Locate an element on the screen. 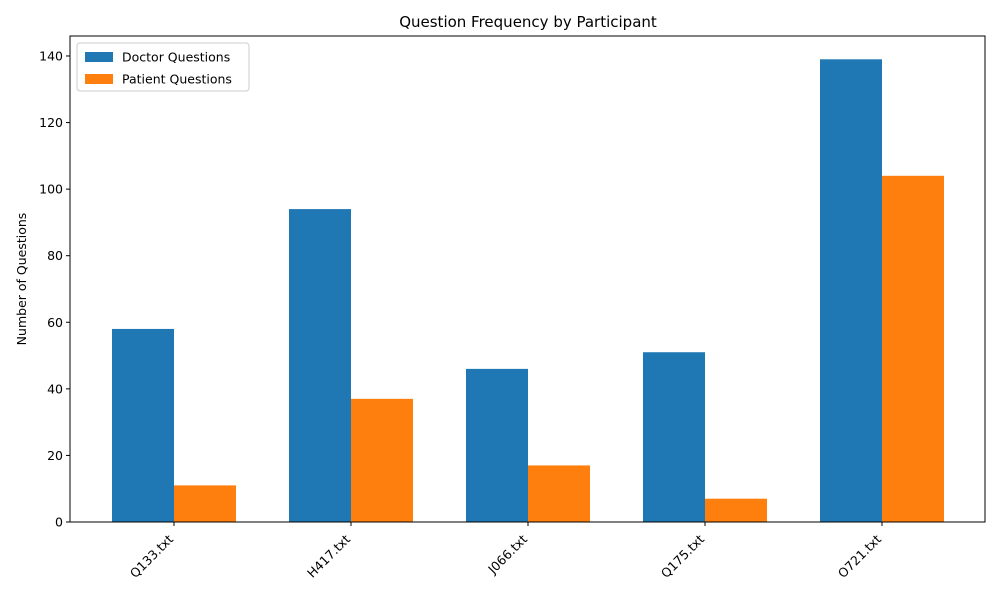 This screenshot has width=1000, height=600. y-tick-label: 80 is located at coordinates (55, 255).